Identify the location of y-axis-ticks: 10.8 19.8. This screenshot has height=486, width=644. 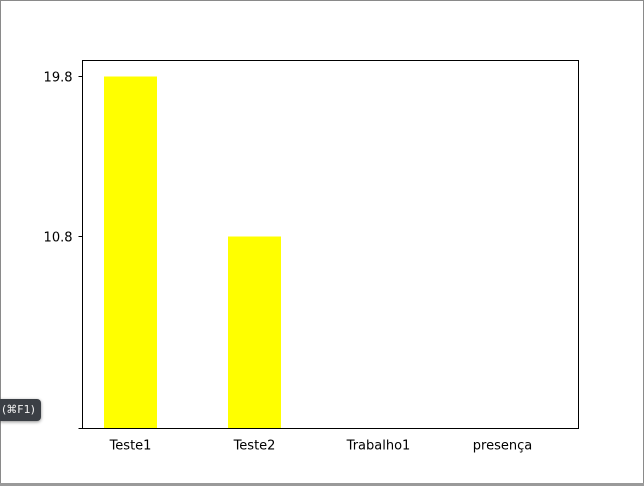
(63, 250).